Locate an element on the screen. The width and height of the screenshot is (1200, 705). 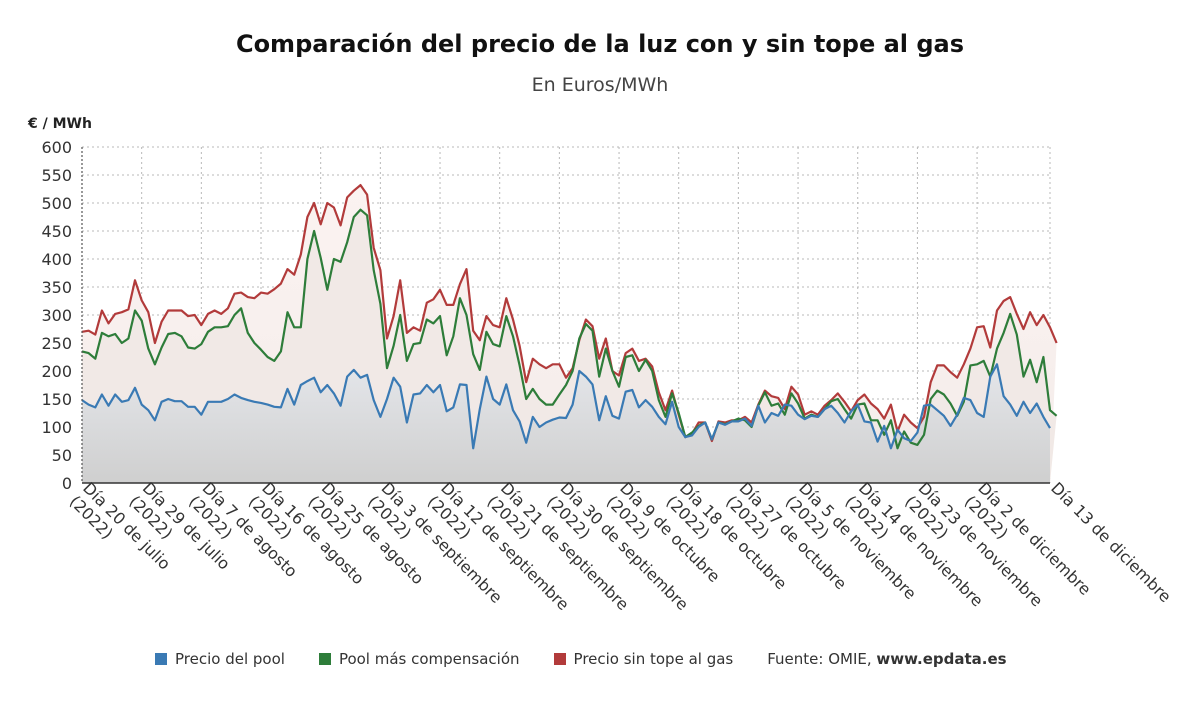
y-tick-label: 300 is located at coordinates (56, 315).